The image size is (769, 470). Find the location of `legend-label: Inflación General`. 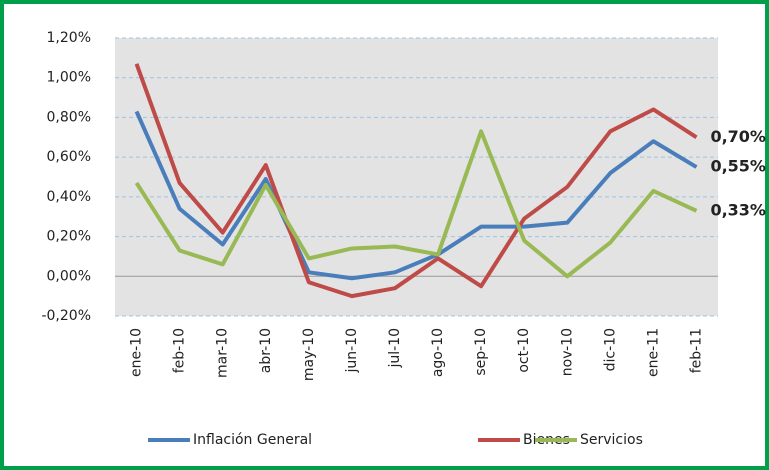

legend-label: Inflación General is located at coordinates (252, 440).